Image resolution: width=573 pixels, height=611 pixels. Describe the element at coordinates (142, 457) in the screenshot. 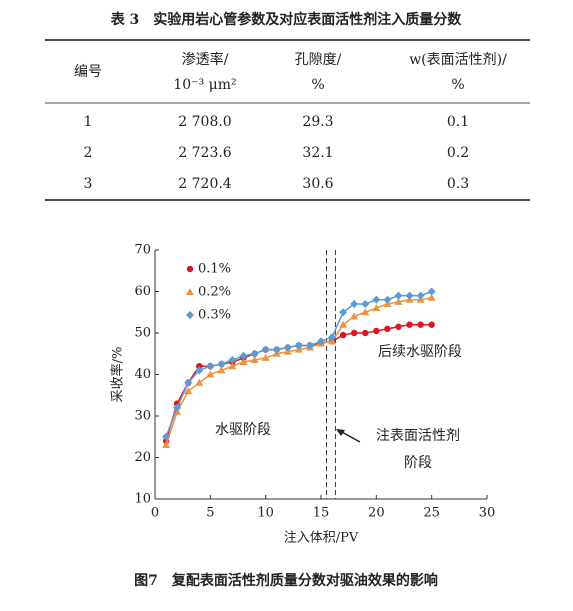

I see `y-tick-label: 20` at that location.